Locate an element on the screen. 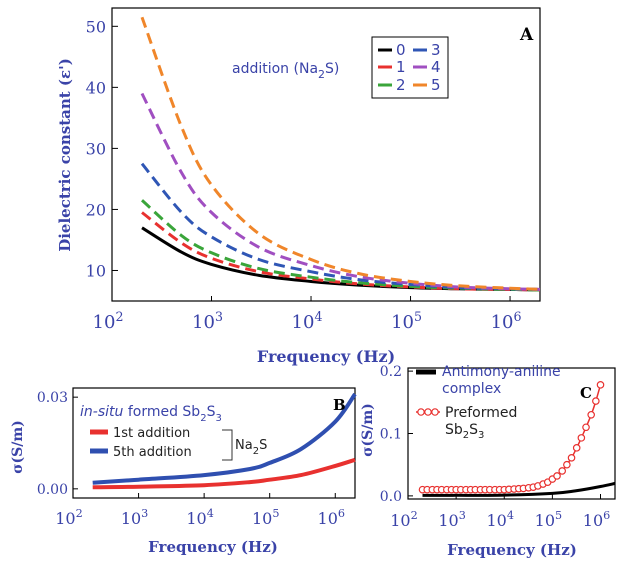 This screenshot has width=633, height=565. legend-label-4: 4 is located at coordinates (436, 67).